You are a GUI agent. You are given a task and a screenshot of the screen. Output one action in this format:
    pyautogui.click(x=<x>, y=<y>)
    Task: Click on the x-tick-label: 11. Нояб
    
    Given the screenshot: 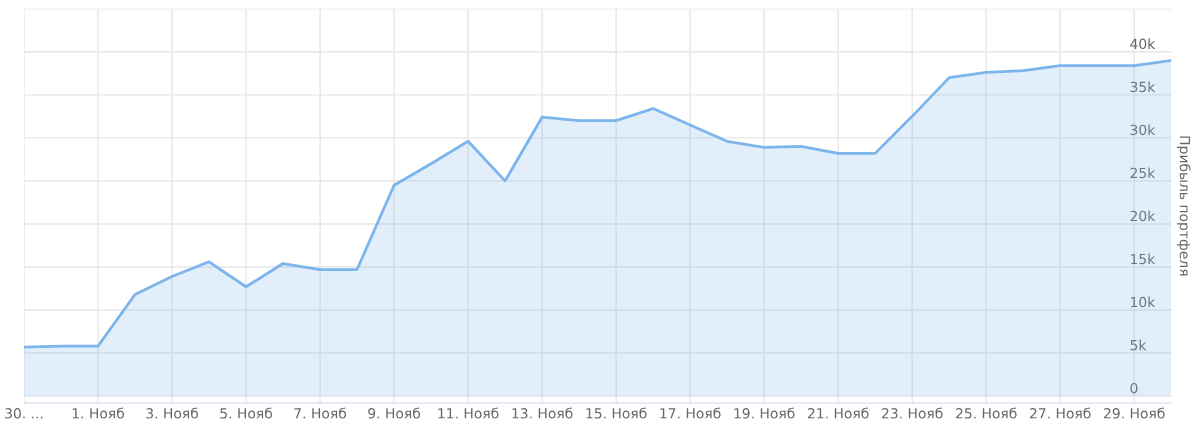 What is the action you would take?
    pyautogui.click(x=468, y=413)
    